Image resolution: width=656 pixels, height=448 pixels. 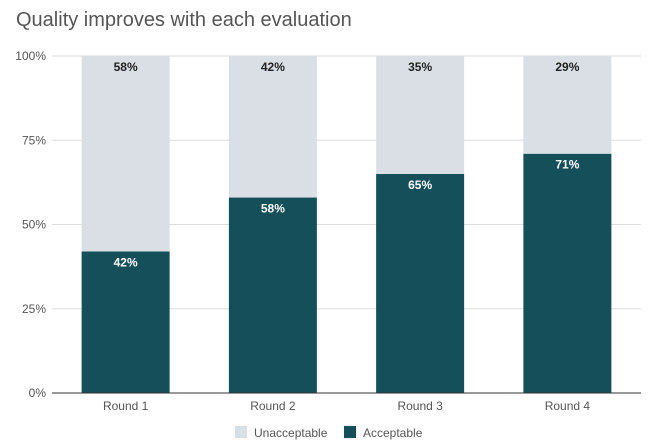 What do you see at coordinates (34, 225) in the screenshot?
I see `y-tick-label: 50%` at bounding box center [34, 225].